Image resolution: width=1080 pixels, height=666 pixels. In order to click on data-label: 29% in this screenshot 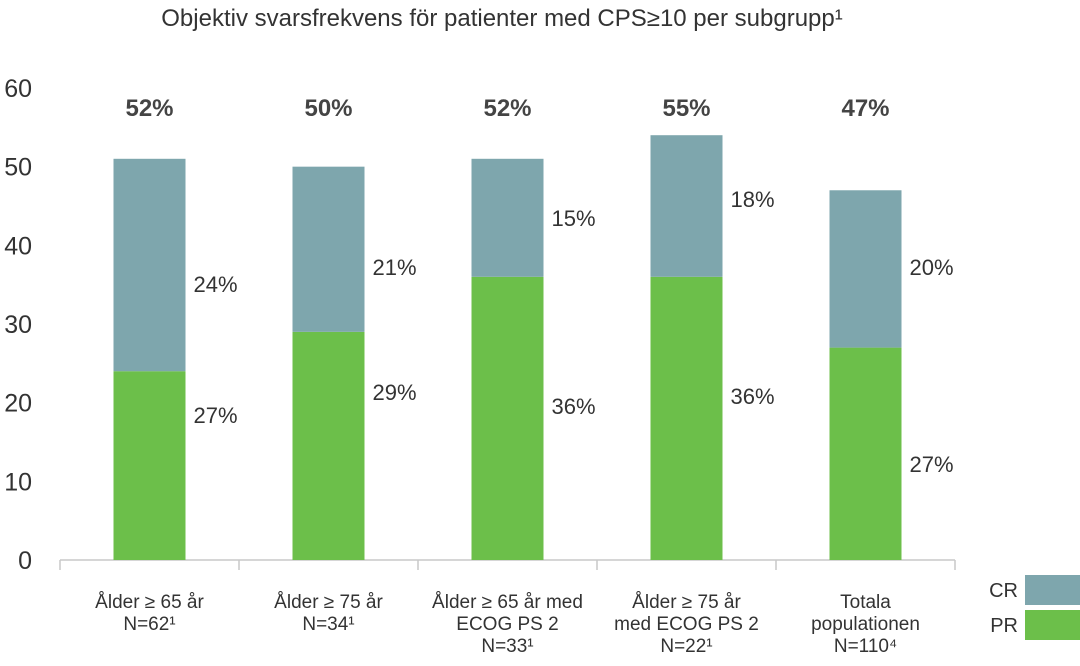, I will do `click(394, 392)`.